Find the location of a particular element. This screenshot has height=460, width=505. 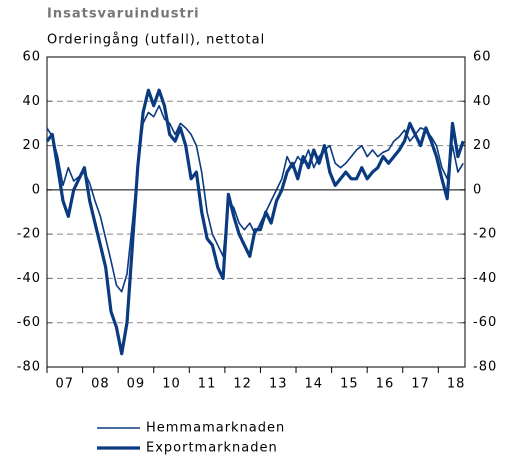

y2-tick-label: 40 is located at coordinates (482, 101).